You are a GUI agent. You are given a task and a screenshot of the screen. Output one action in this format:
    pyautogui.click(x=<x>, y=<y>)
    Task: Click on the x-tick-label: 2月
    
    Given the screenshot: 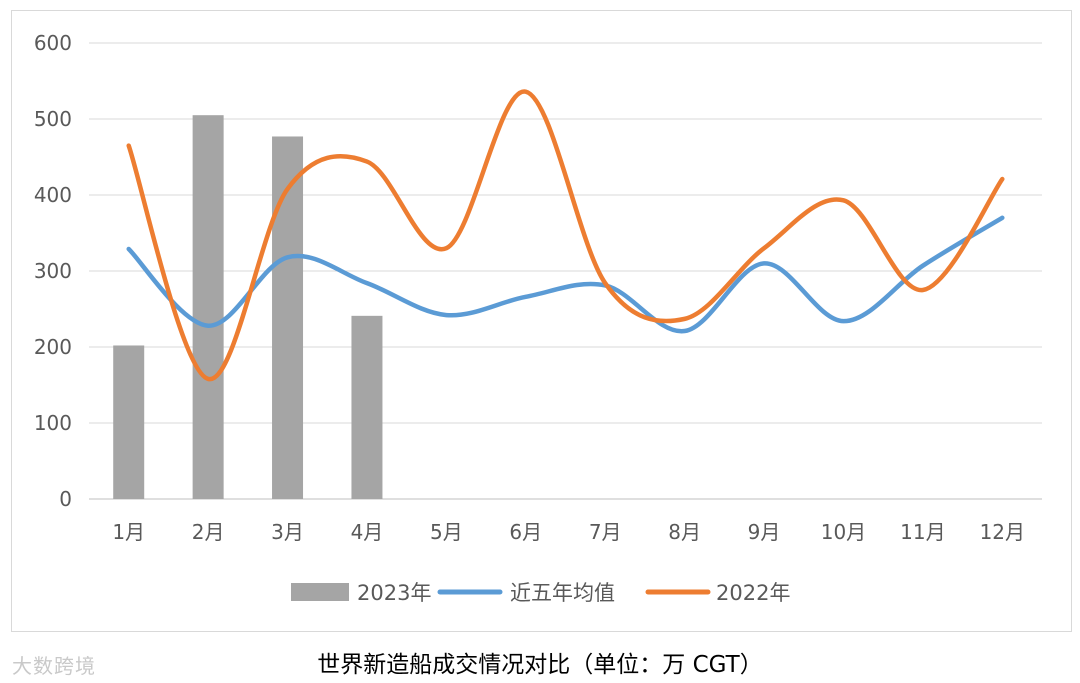 What is the action you would take?
    pyautogui.click(x=208, y=532)
    